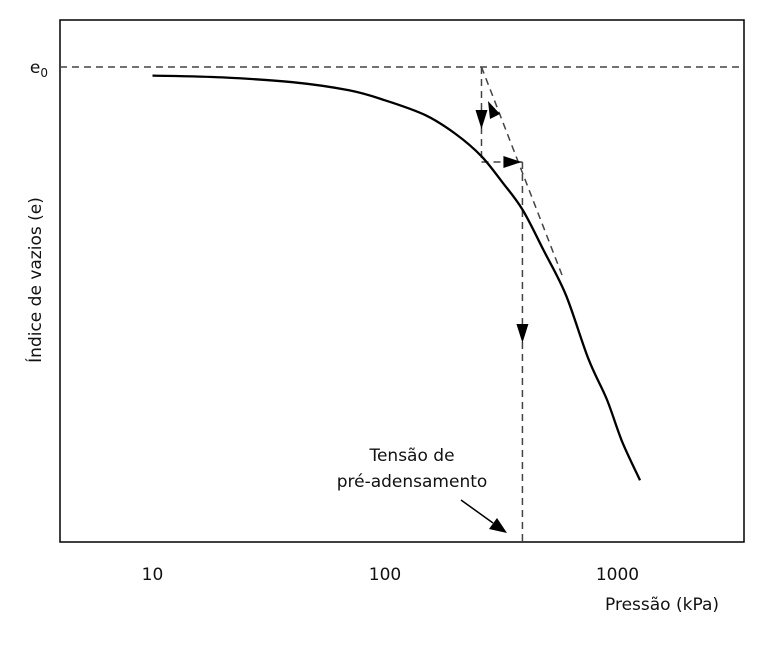 The image size is (768, 646). What do you see at coordinates (35, 68) in the screenshot?
I see `y-tick-label-base: e` at bounding box center [35, 68].